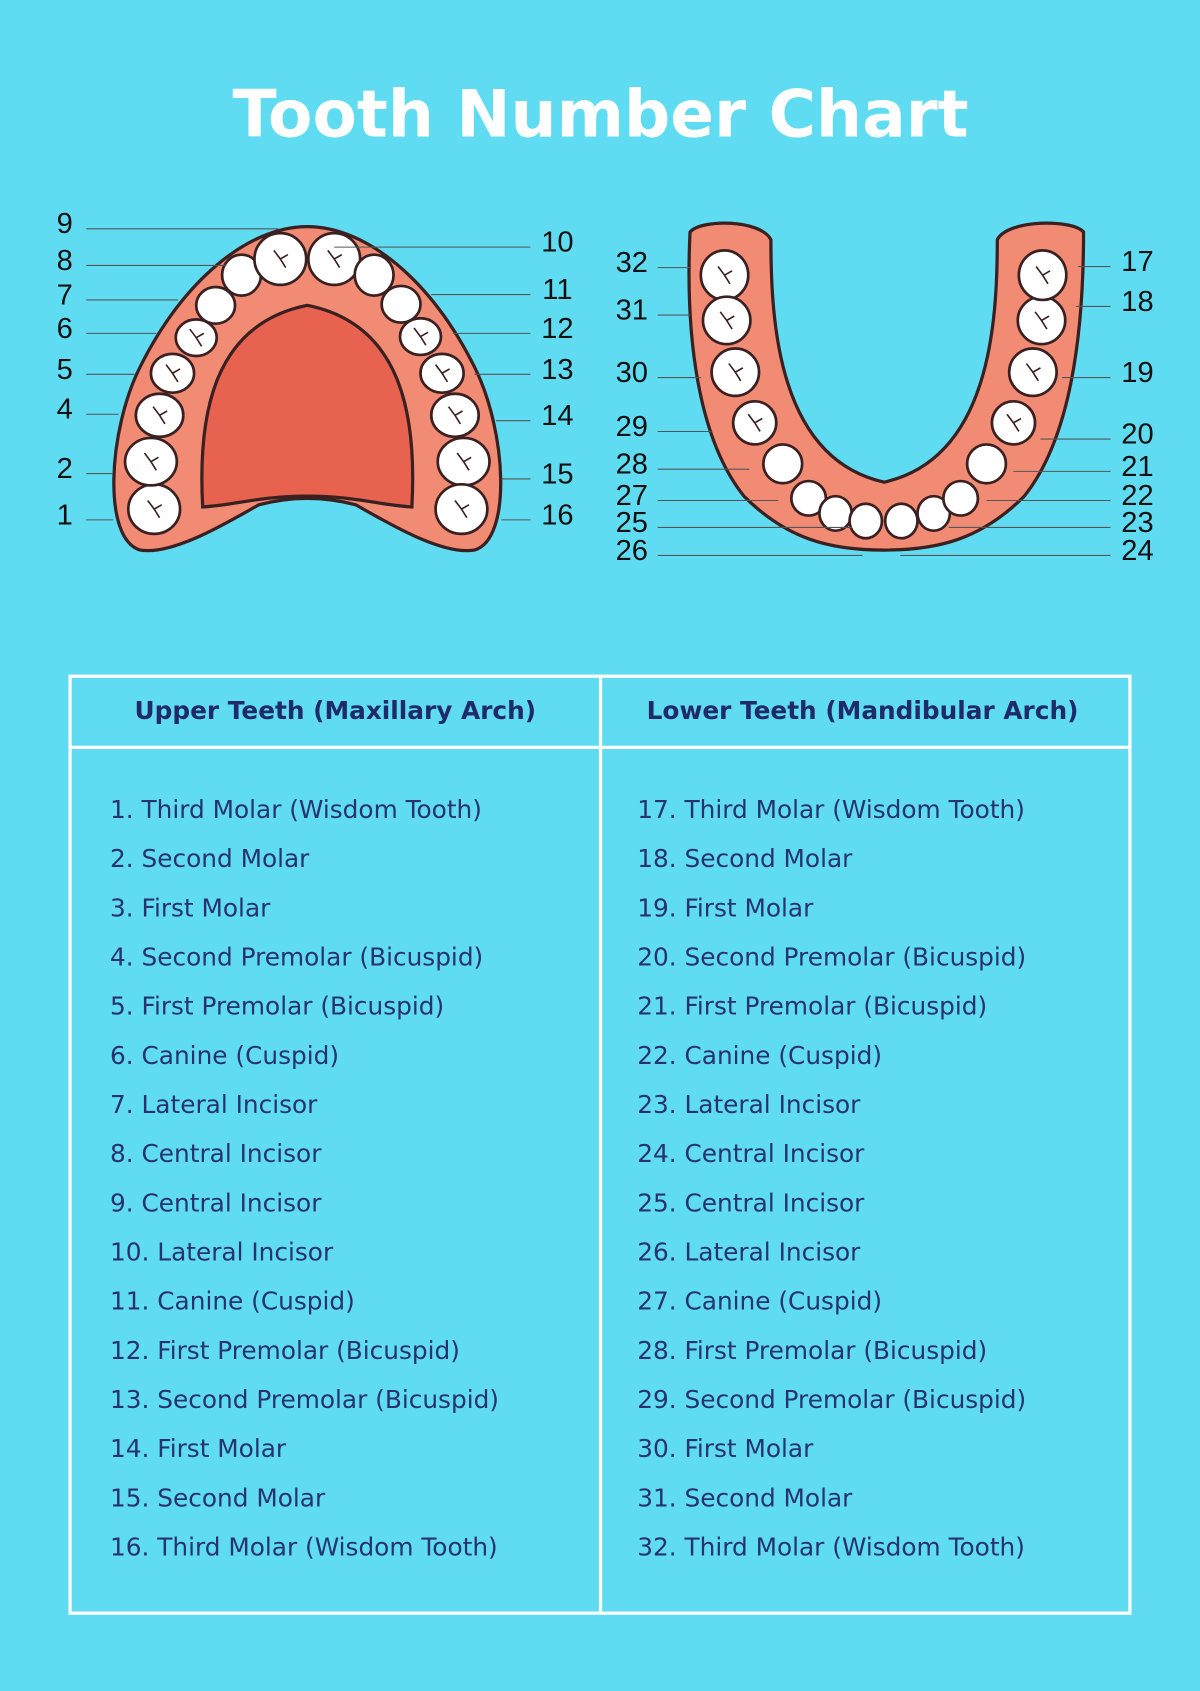 This screenshot has width=1200, height=1691. Describe the element at coordinates (1137, 434) in the screenshot. I see `tooth-number: 20` at that location.